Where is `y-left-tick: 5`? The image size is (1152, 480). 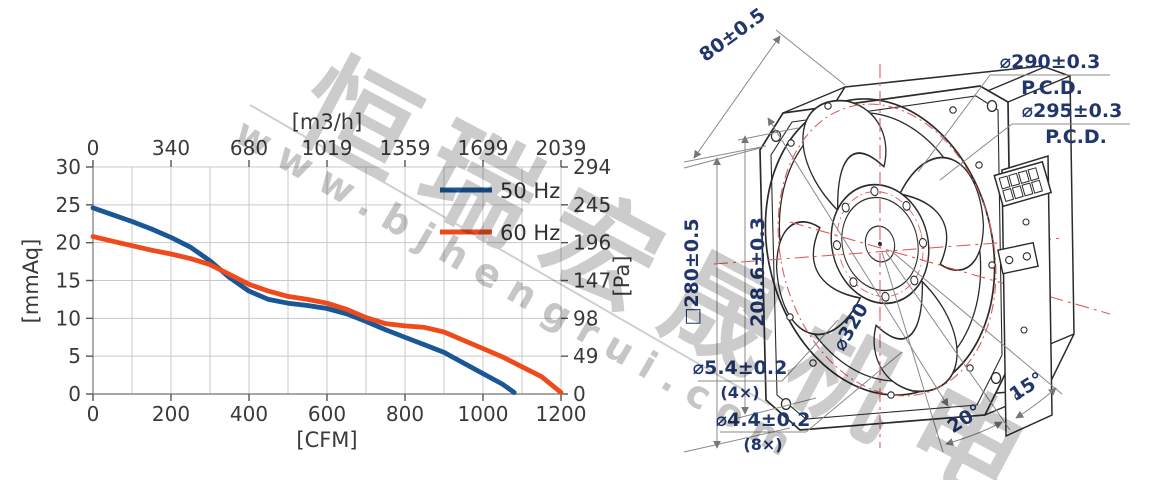 y-left-tick: 5 is located at coordinates (74, 356).